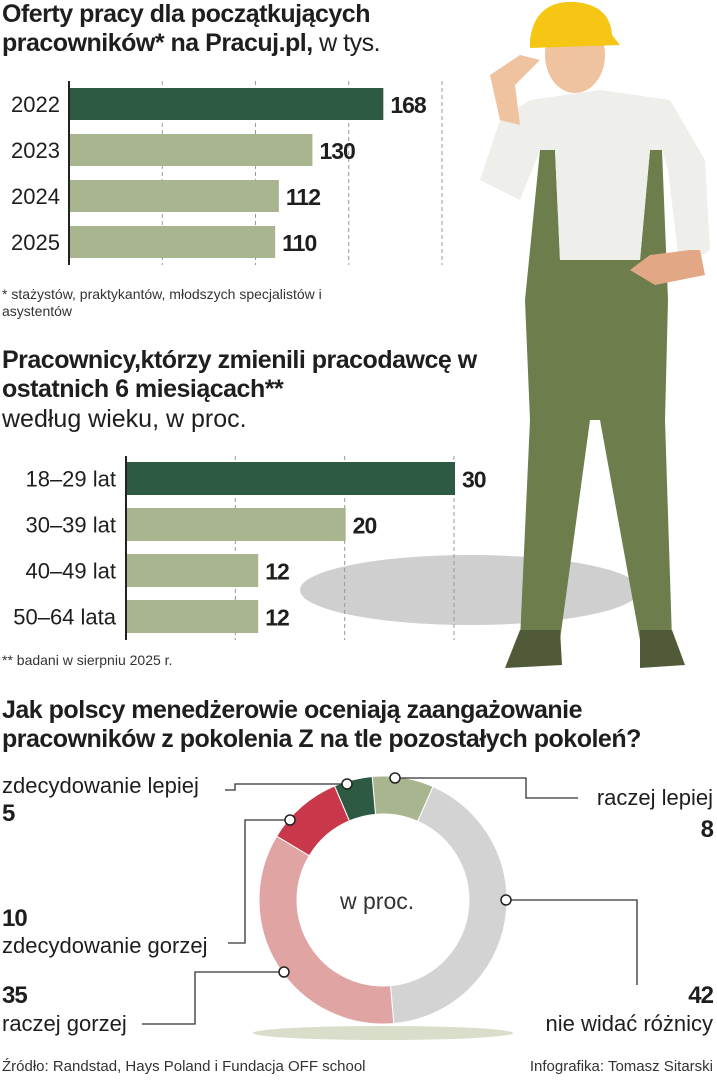 Image resolution: width=717 pixels, height=1080 pixels. What do you see at coordinates (299, 243) in the screenshot?
I see `value-label: 110` at bounding box center [299, 243].